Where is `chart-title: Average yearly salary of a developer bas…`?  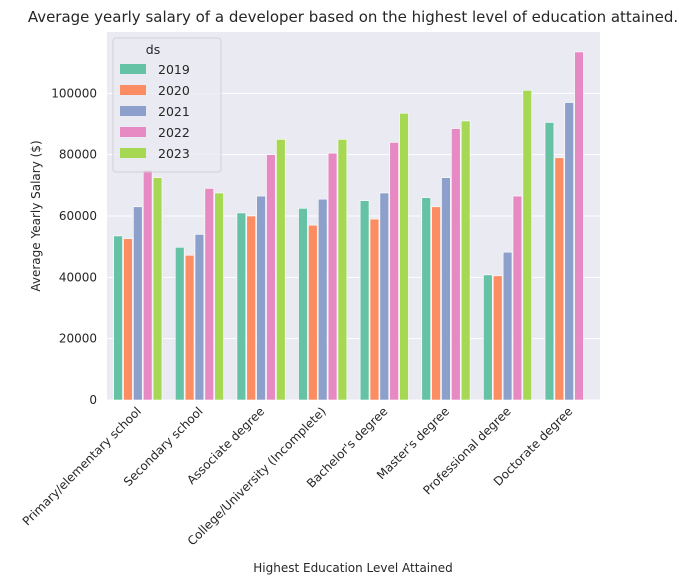 chart-title: Average yearly salary of a developer bas… is located at coordinates (353, 17).